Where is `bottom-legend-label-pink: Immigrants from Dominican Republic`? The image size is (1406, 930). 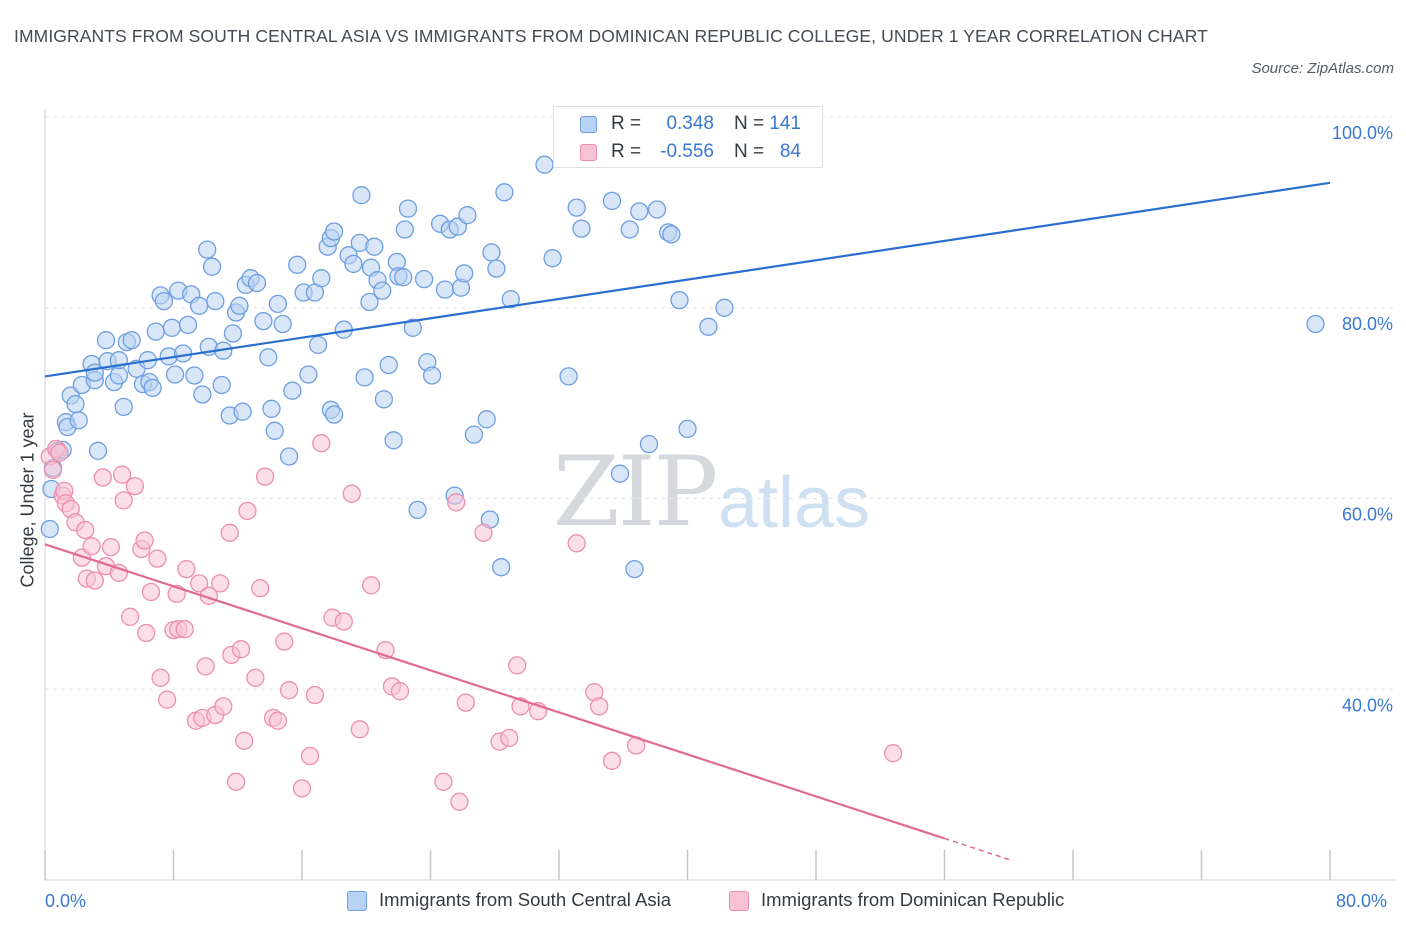 bottom-legend-label-pink: Immigrants from Dominican Republic is located at coordinates (913, 899).